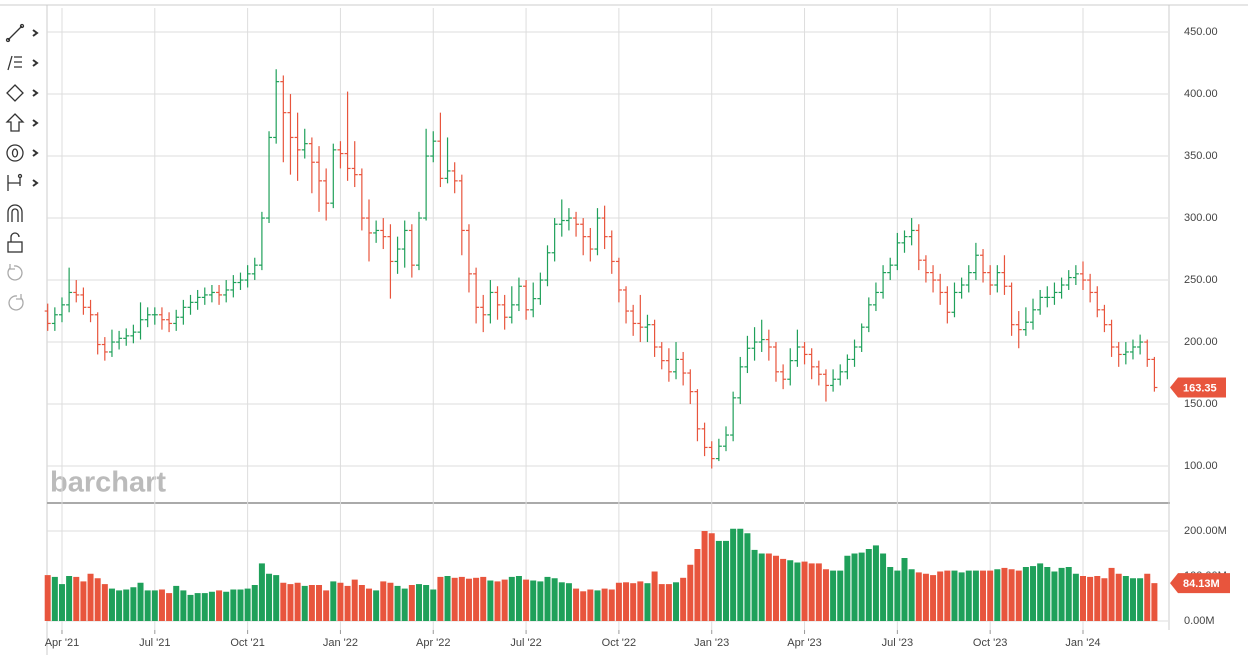  I want to click on x-tick-label: Oct '22, so click(619, 643).